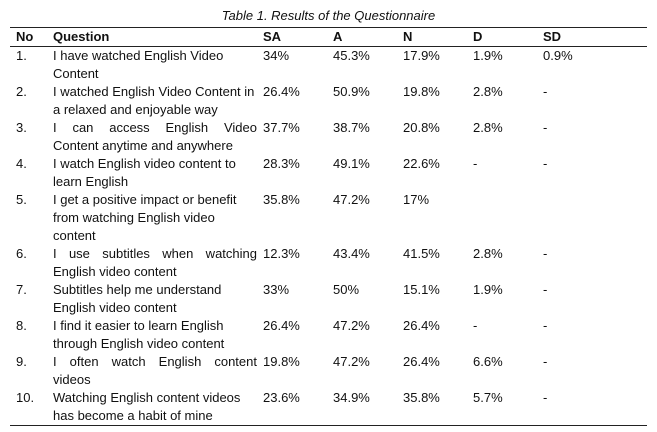 The image size is (657, 432). I want to click on header-d: D, so click(478, 36).